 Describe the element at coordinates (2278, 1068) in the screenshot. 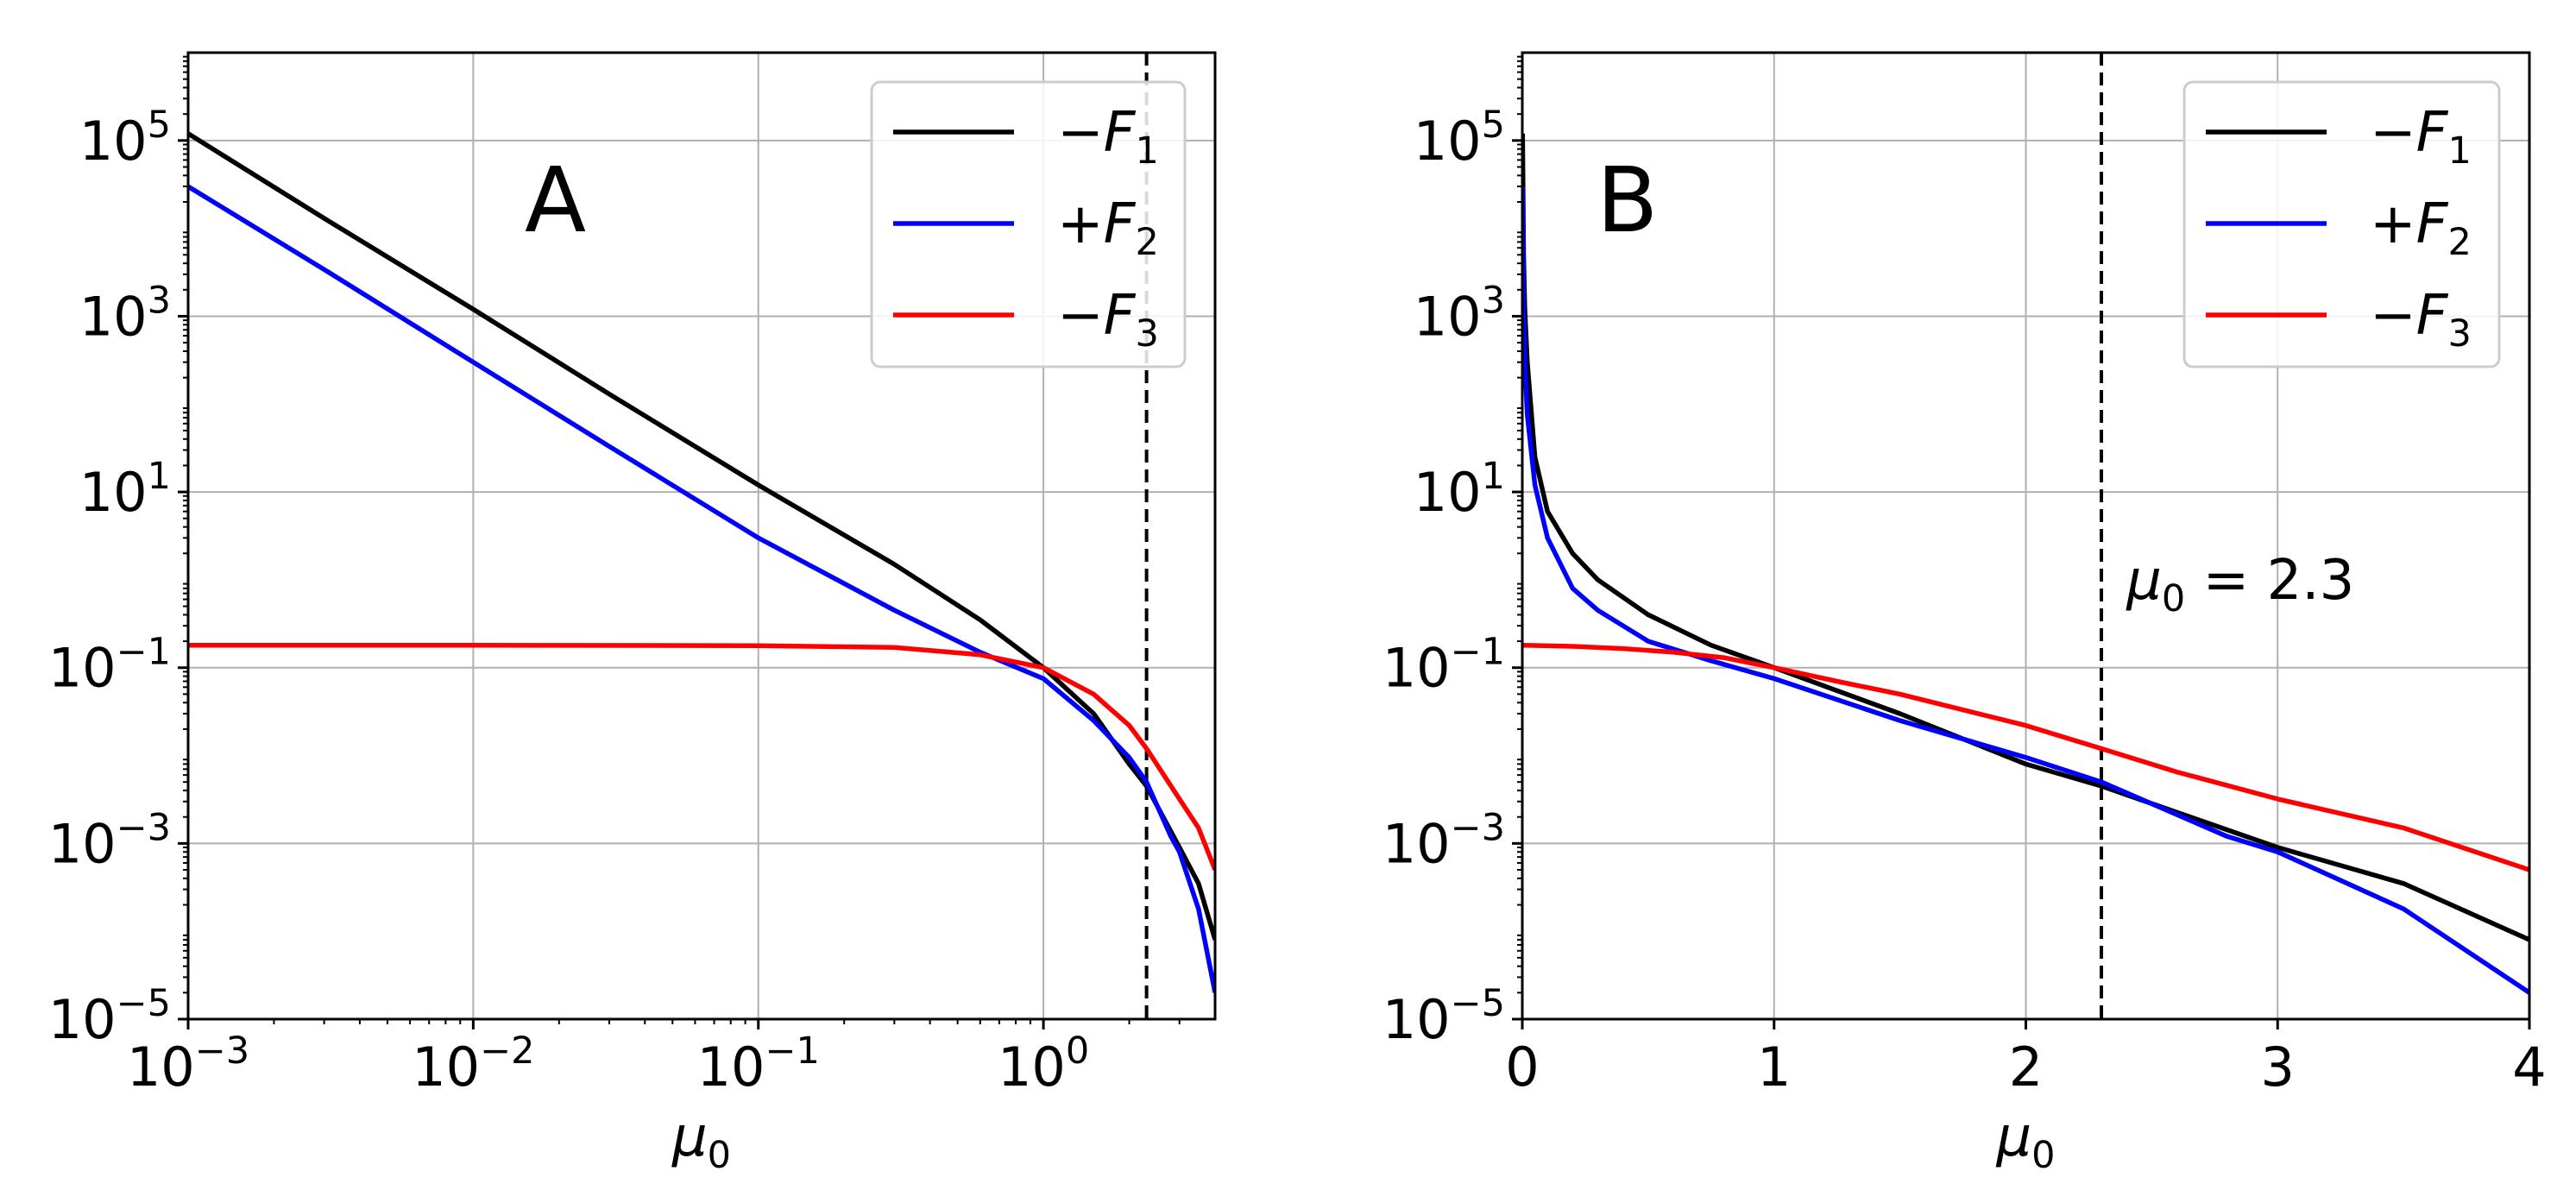

I see `x-tick-label: 3` at that location.